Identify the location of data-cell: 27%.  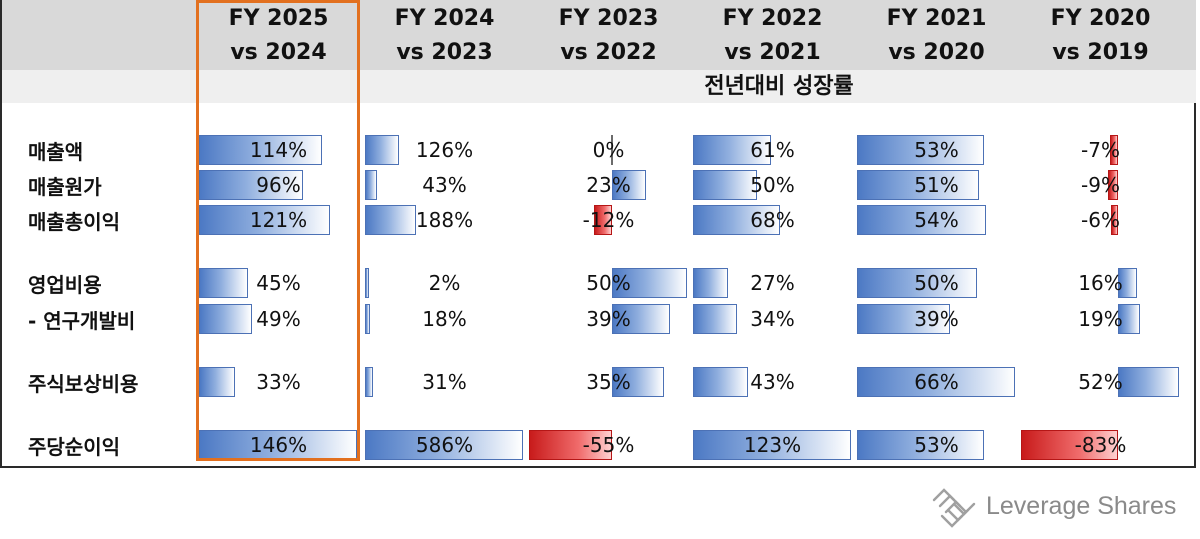
(772, 283).